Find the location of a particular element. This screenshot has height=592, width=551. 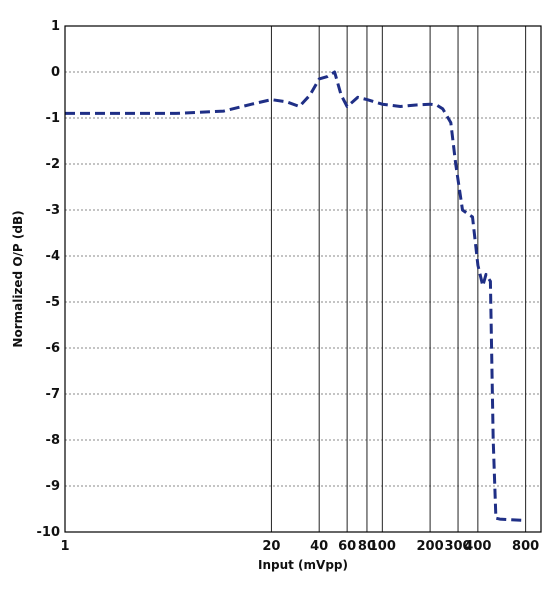

x-tick-label: 60 is located at coordinates (347, 546).